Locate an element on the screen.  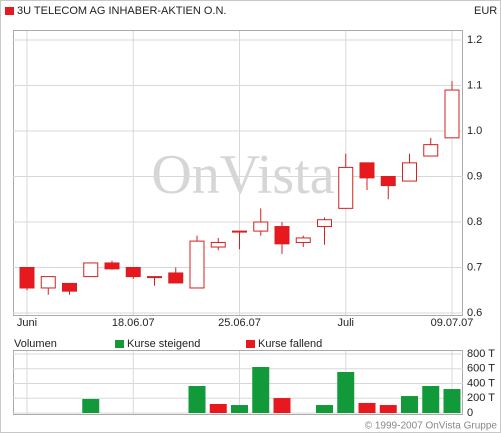
title-icon is located at coordinates (9, 11).